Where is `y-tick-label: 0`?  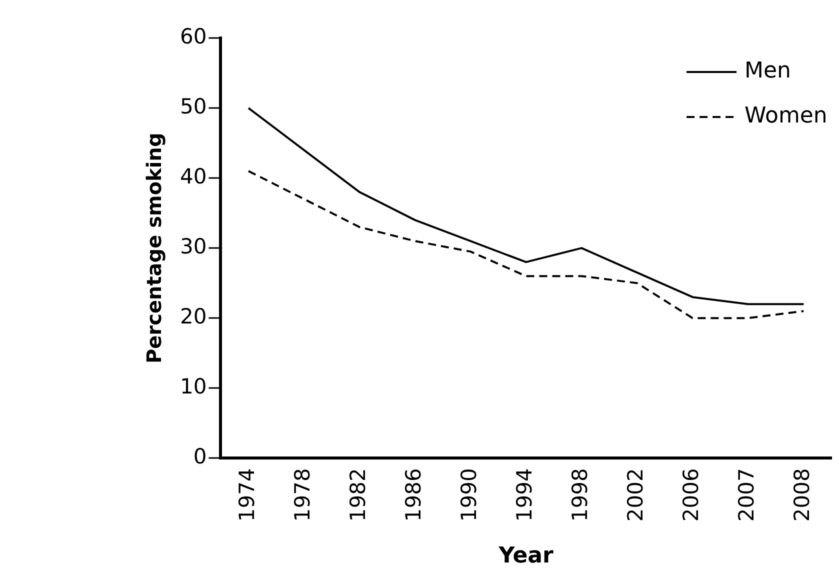
y-tick-label: 0 is located at coordinates (200, 456).